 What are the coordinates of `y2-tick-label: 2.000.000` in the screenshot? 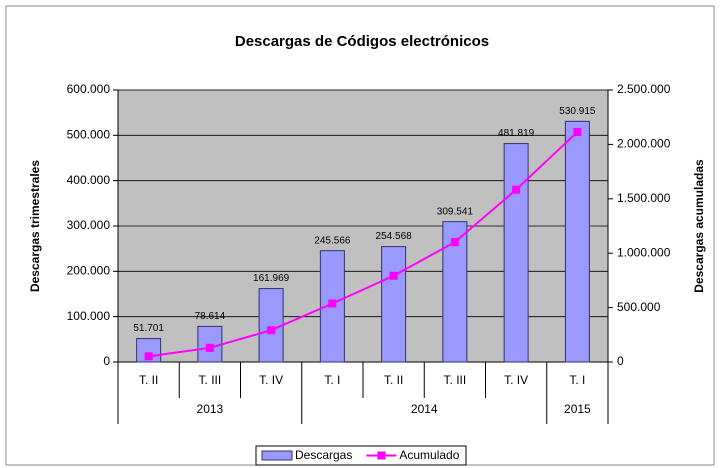 It's located at (644, 144).